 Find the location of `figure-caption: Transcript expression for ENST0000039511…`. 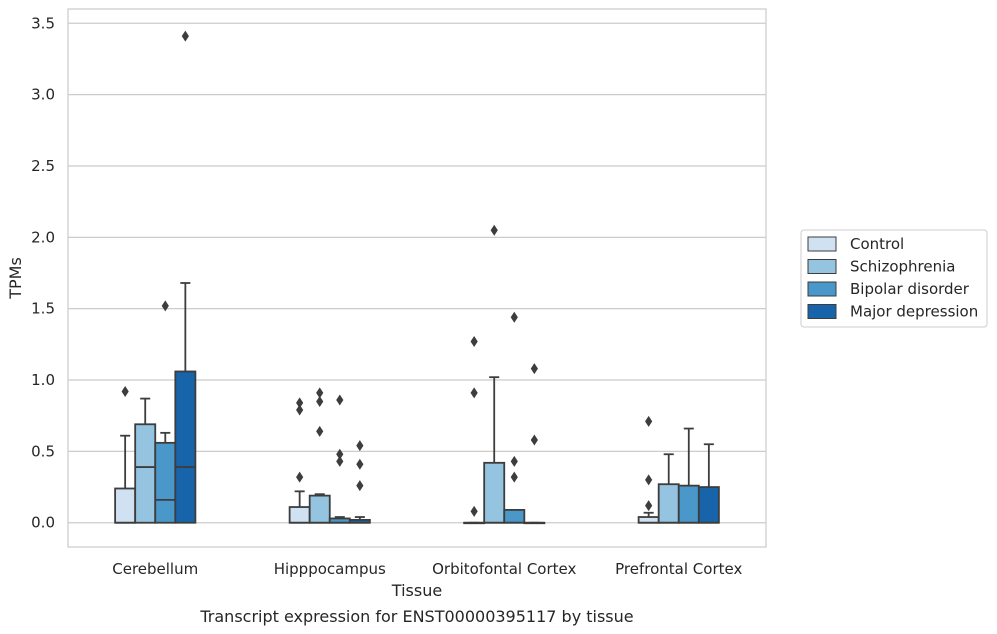

figure-caption: Transcript expression for ENST0000039511… is located at coordinates (416, 616).